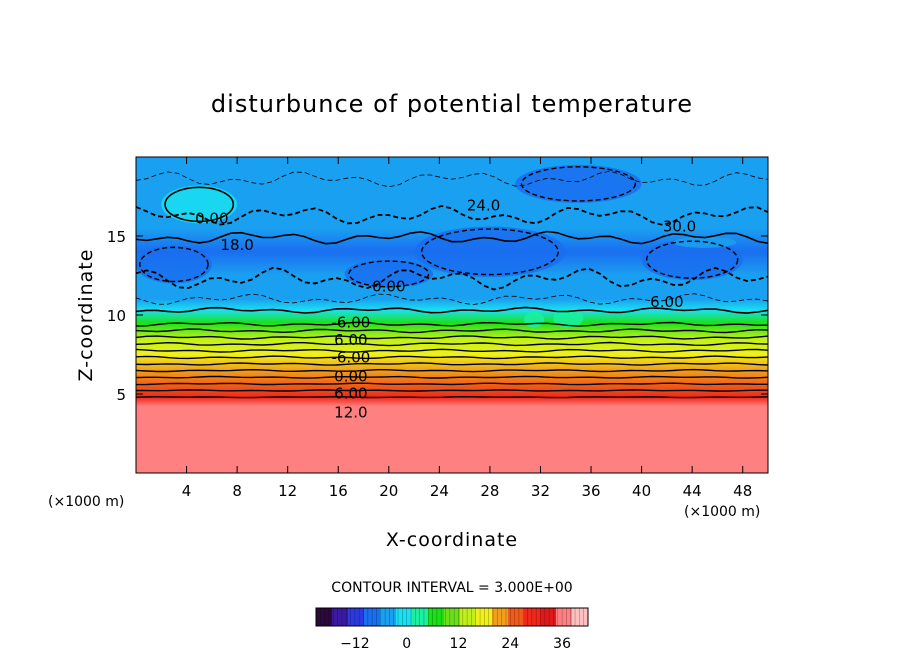 This screenshot has width=904, height=654. What do you see at coordinates (489, 491) in the screenshot?
I see `x-tick-label: 28` at bounding box center [489, 491].